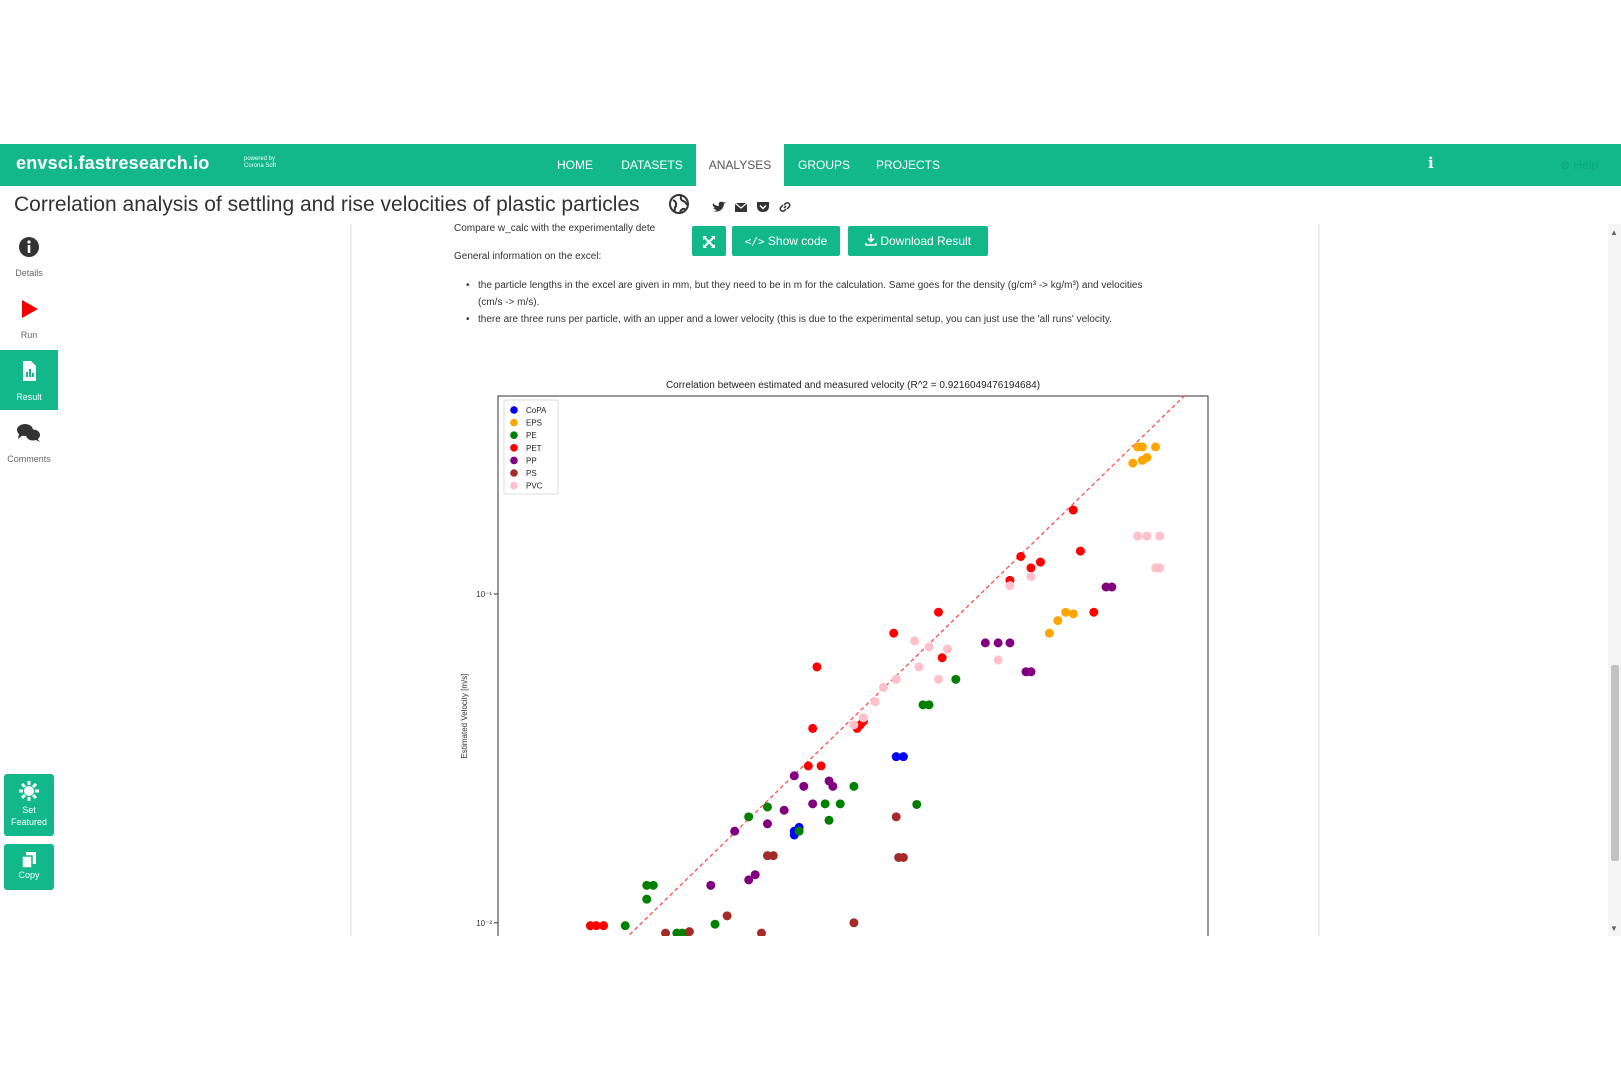  I want to click on sidebar-item-details: Details, so click(29, 256).